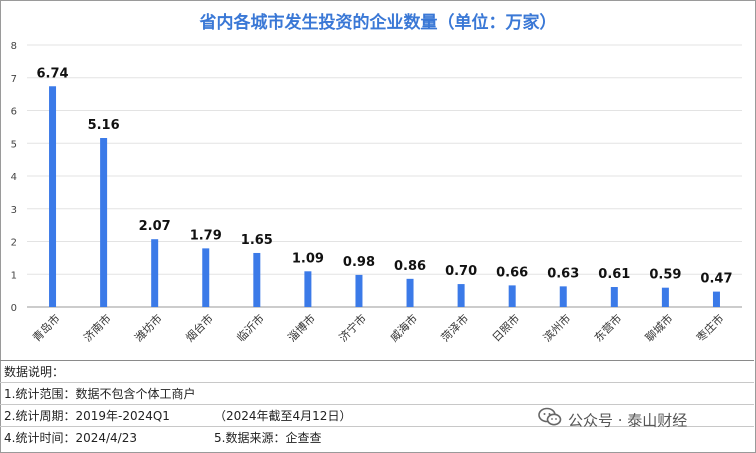 Image resolution: width=756 pixels, height=453 pixels. Describe the element at coordinates (512, 272) in the screenshot. I see `data-label: 0.66` at that location.